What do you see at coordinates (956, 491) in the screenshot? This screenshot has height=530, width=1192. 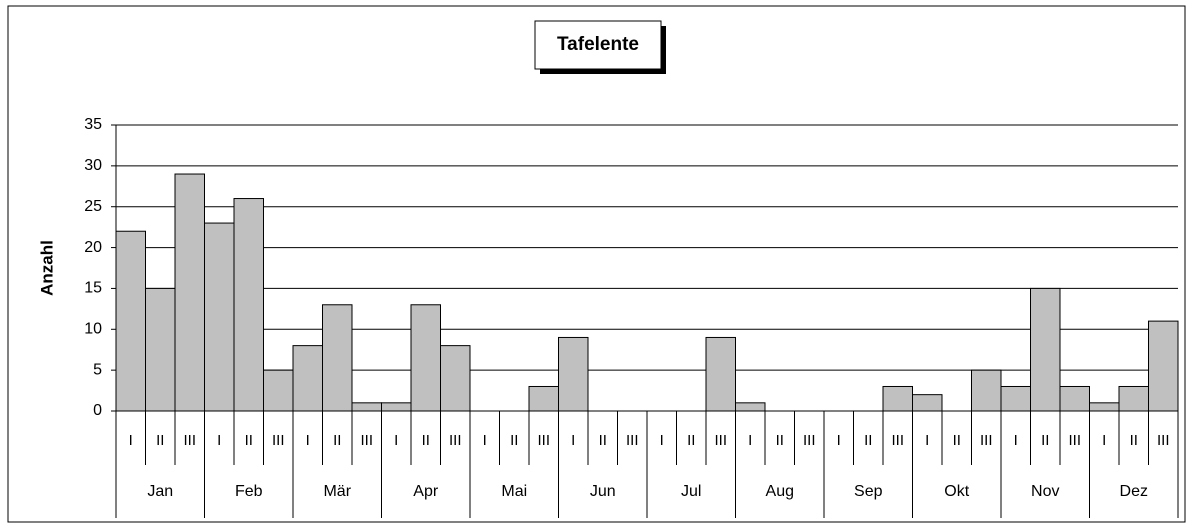 I see `group-label: Okt` at bounding box center [956, 491].